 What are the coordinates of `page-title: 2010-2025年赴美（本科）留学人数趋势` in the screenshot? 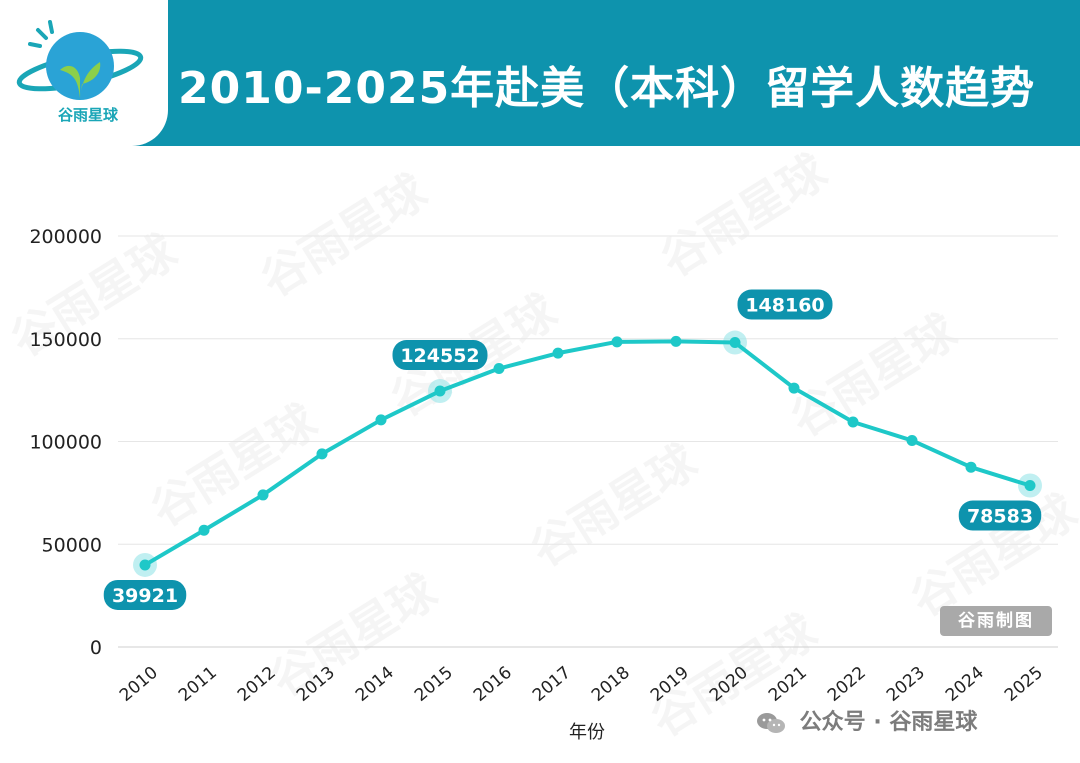 It's located at (607, 88).